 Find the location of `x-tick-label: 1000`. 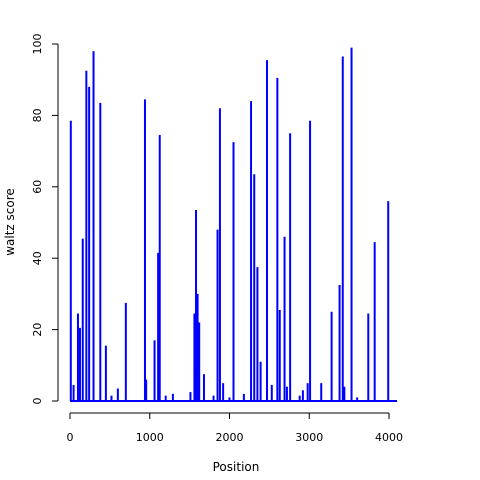

x-tick-label: 1000 is located at coordinates (150, 437).